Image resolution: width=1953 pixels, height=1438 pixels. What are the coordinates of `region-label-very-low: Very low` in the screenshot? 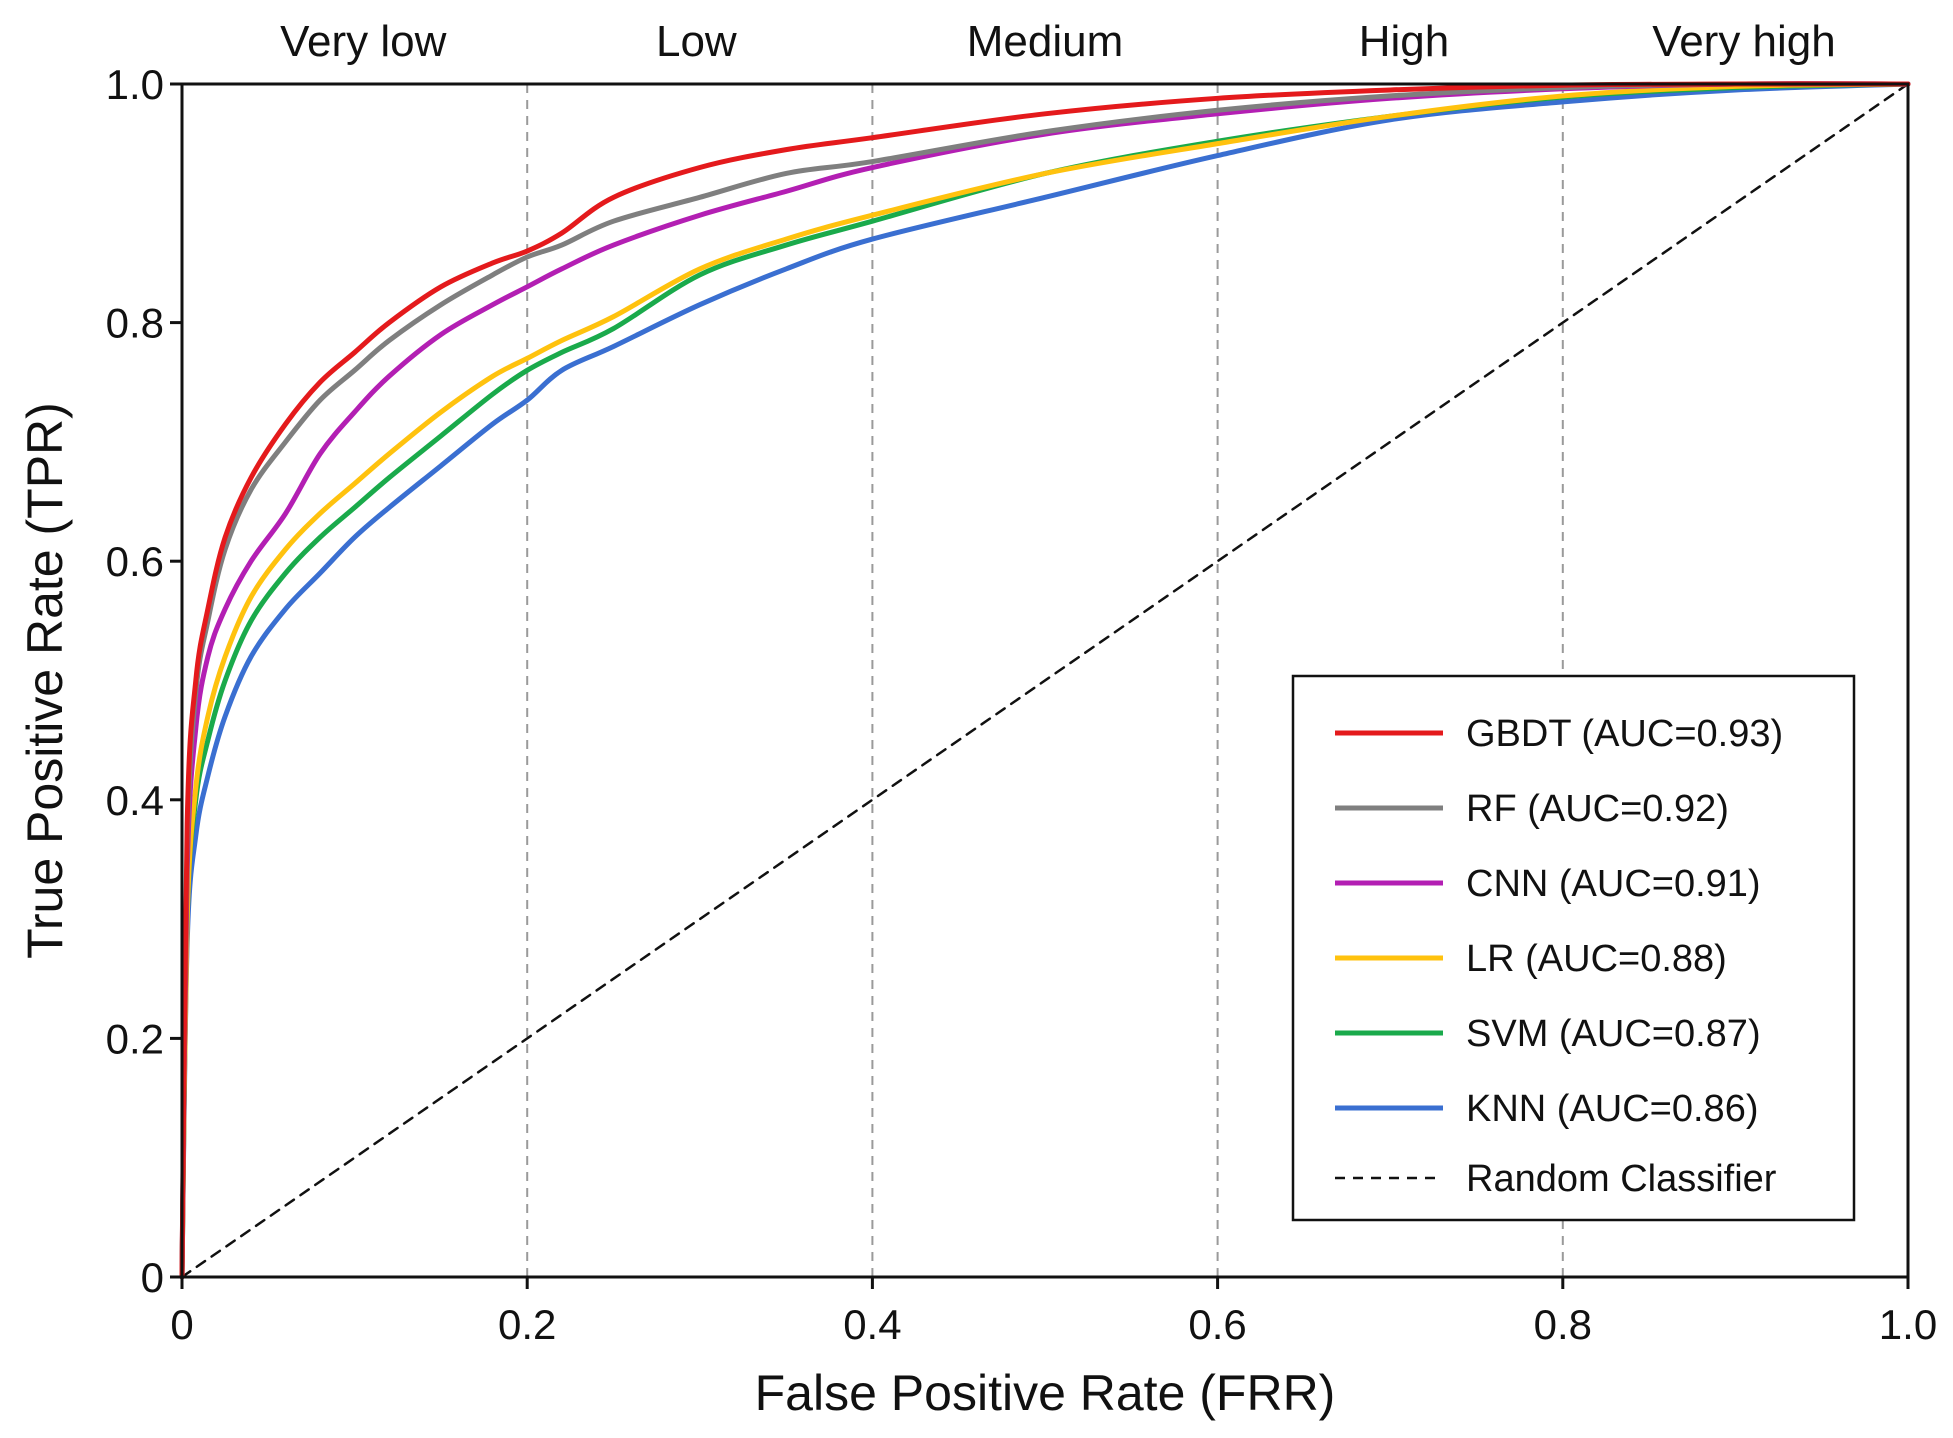 It's located at (363, 41).